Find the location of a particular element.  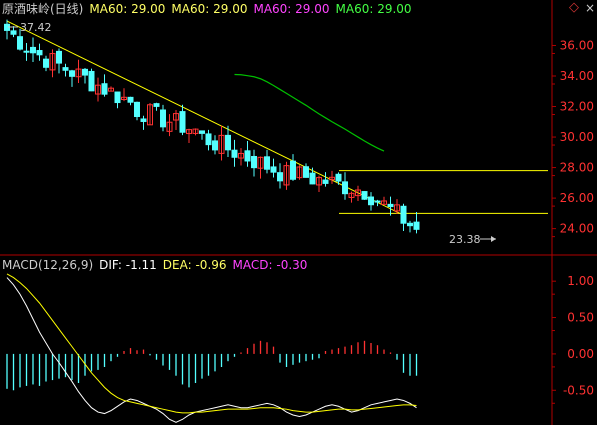

dif-value: DIF: -1.11 is located at coordinates (128, 265).